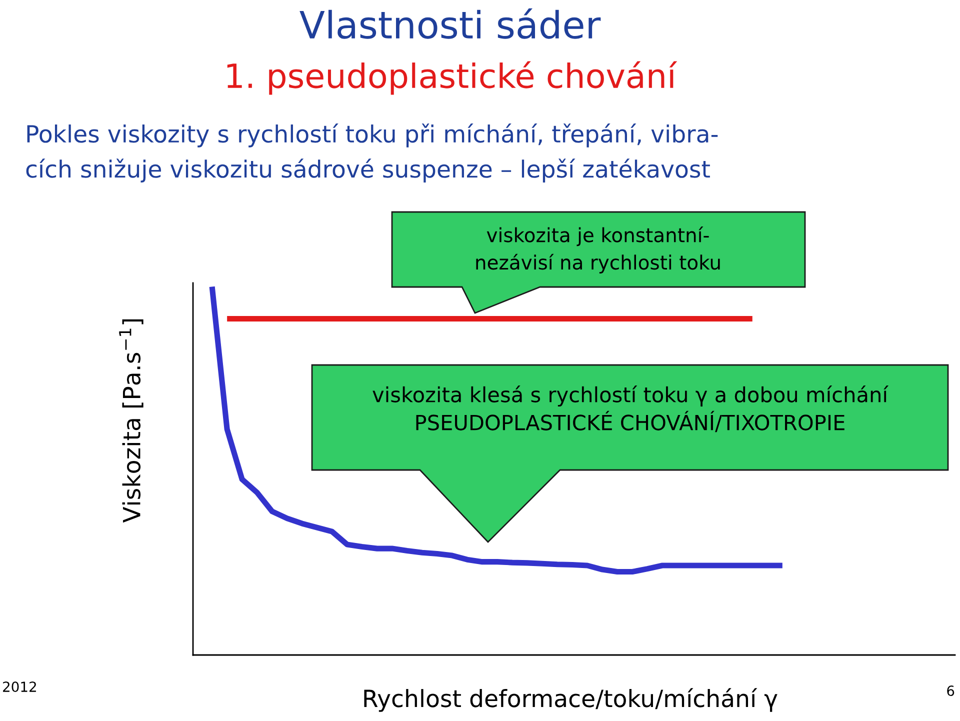 This screenshot has width=960, height=721. I want to click on chart-subtitle: 1. pseudoplastické chování, so click(452, 78).